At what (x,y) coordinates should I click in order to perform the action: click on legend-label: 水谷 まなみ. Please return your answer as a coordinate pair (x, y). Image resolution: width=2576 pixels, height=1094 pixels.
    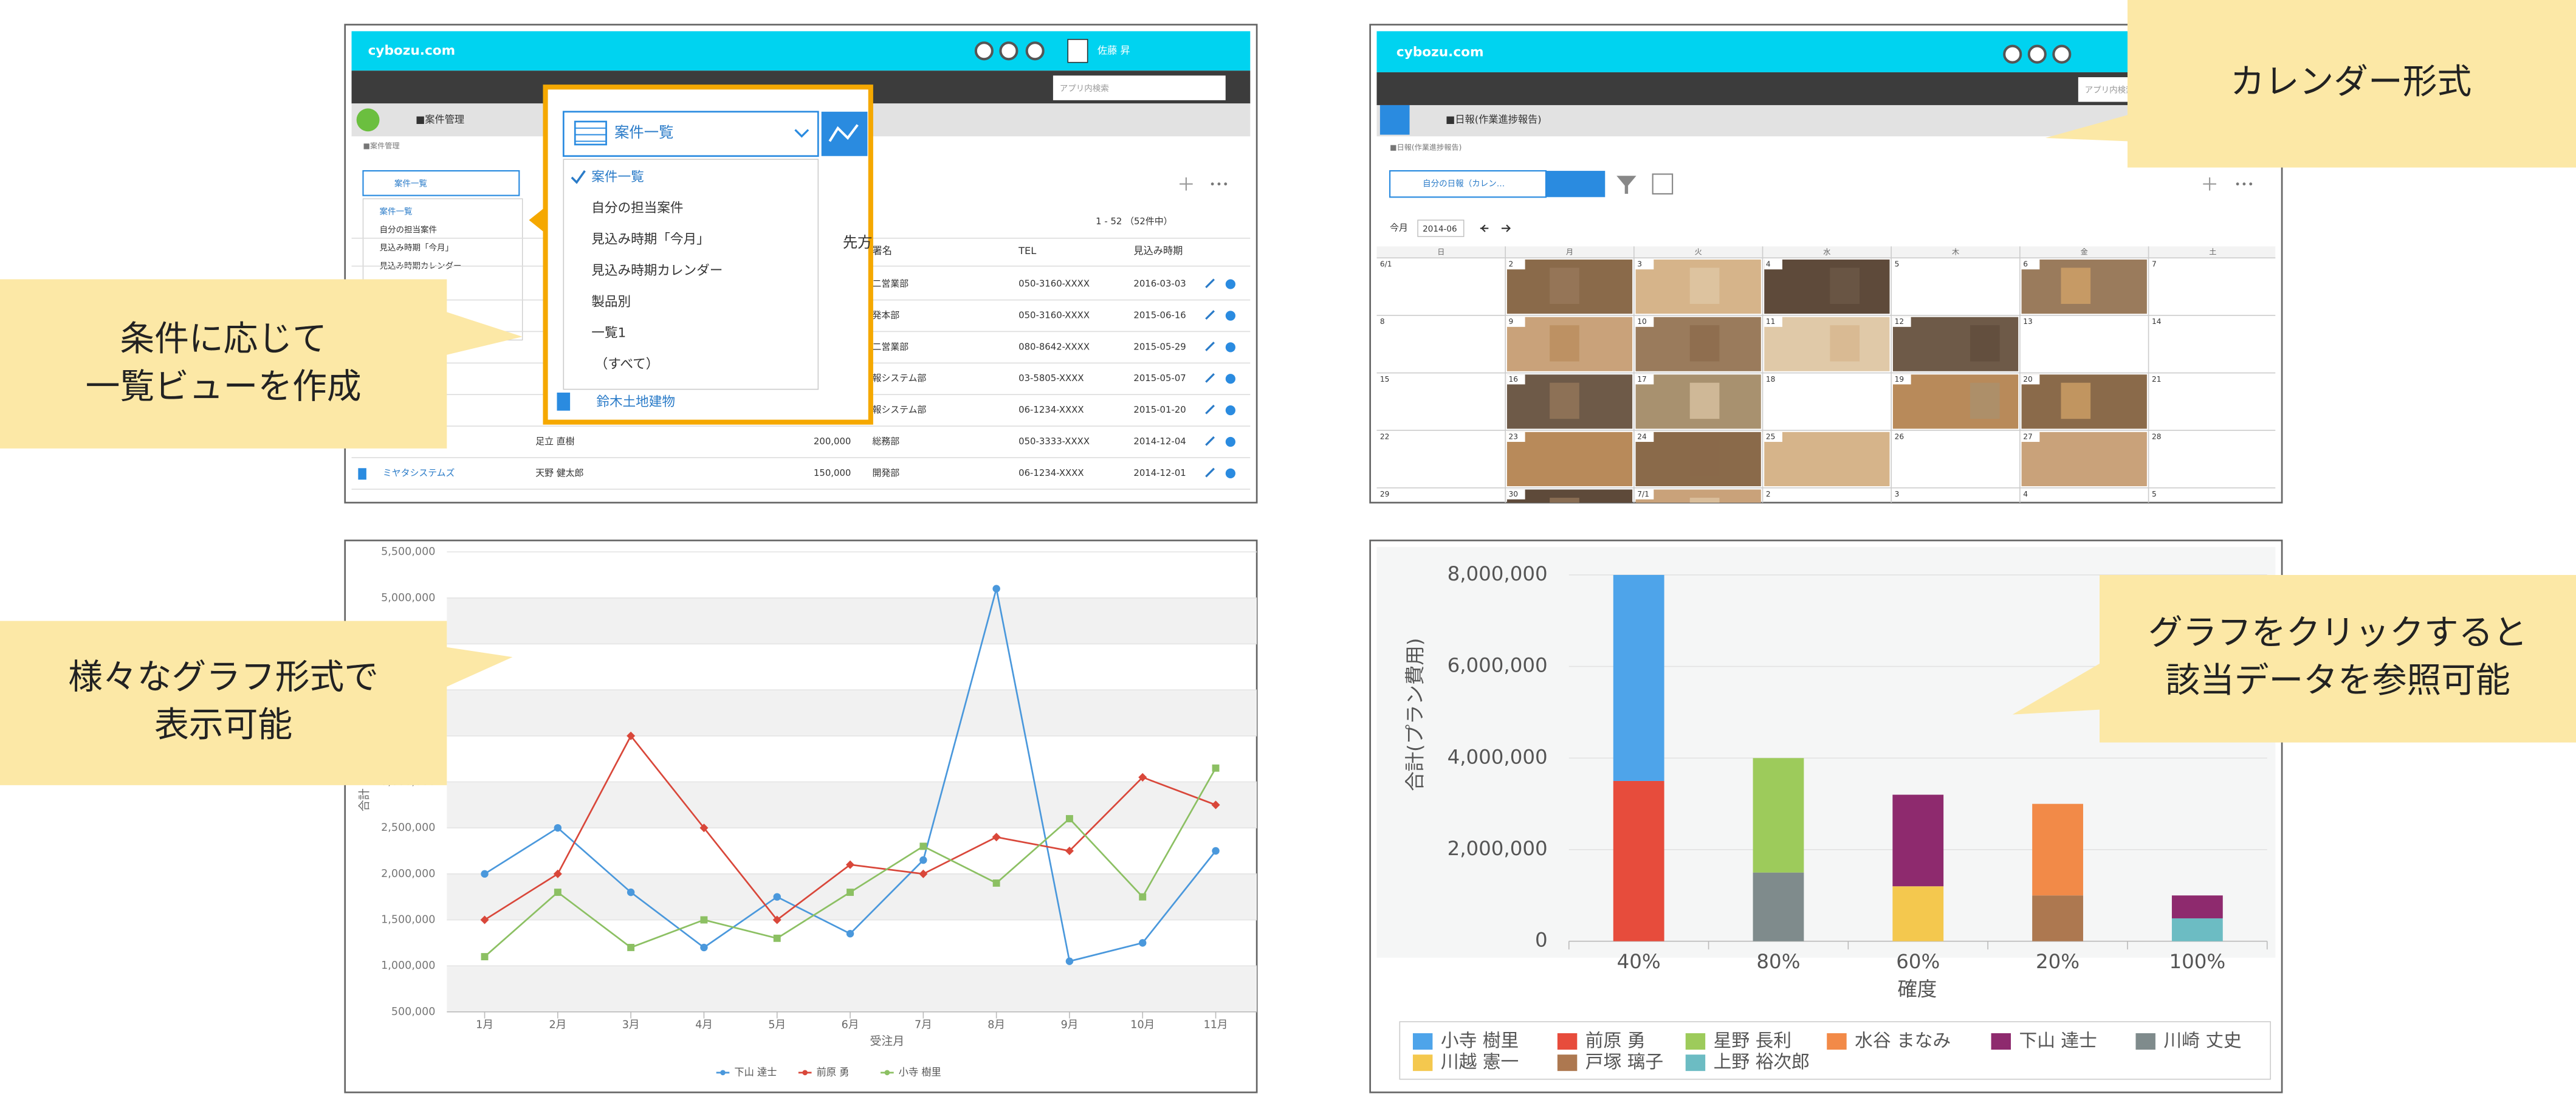
    Looking at the image, I should click on (1903, 1040).